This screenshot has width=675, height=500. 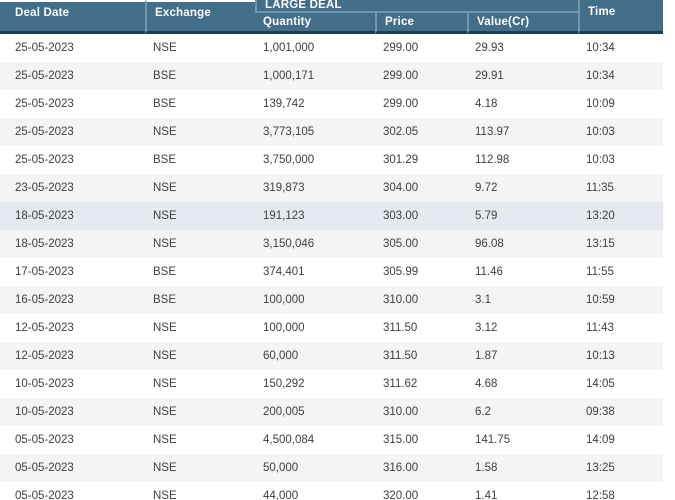 What do you see at coordinates (200, 17) in the screenshot?
I see `column-header-exchange: Exchange` at bounding box center [200, 17].